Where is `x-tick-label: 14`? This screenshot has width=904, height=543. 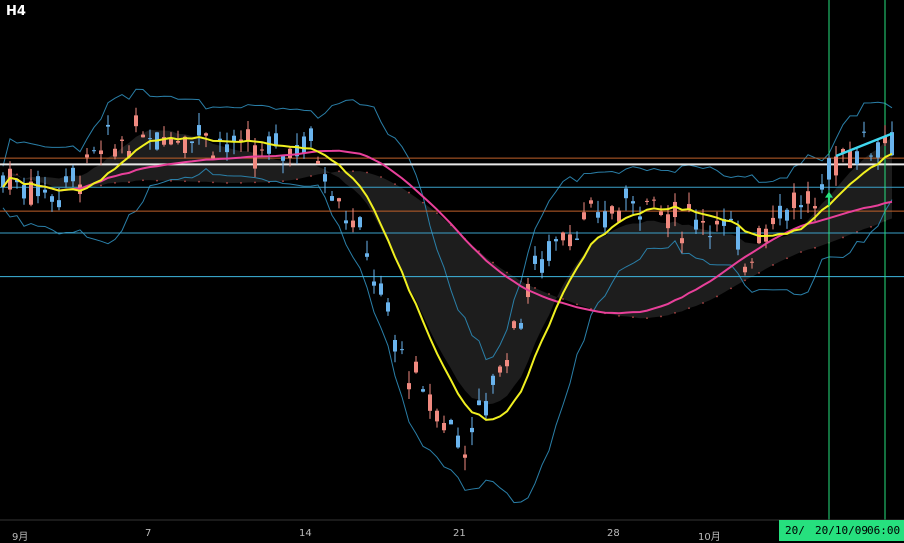
x-tick-label: 14 is located at coordinates (305, 533).